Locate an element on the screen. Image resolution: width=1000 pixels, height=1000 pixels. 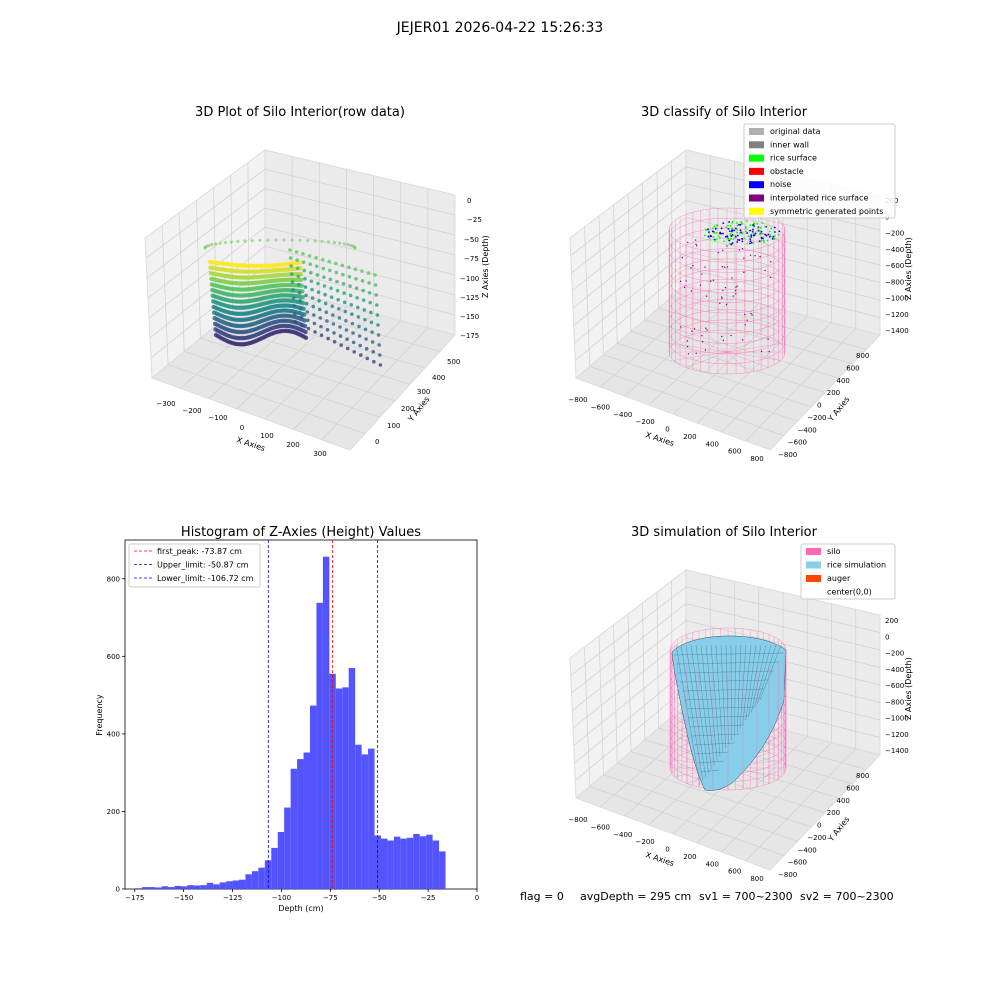
legend-label: rice surface is located at coordinates (793, 158).